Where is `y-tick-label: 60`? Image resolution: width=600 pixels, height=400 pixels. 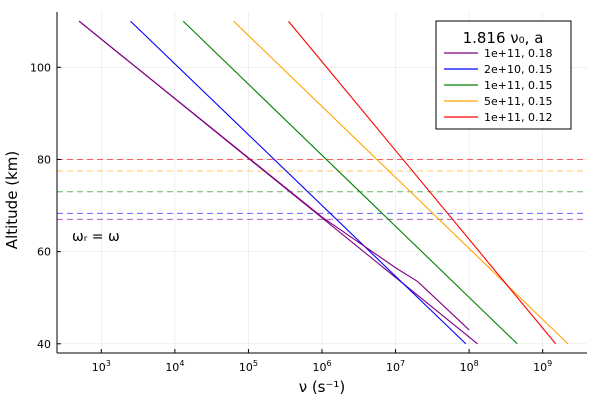 y-tick-label: 60 is located at coordinates (44, 252).